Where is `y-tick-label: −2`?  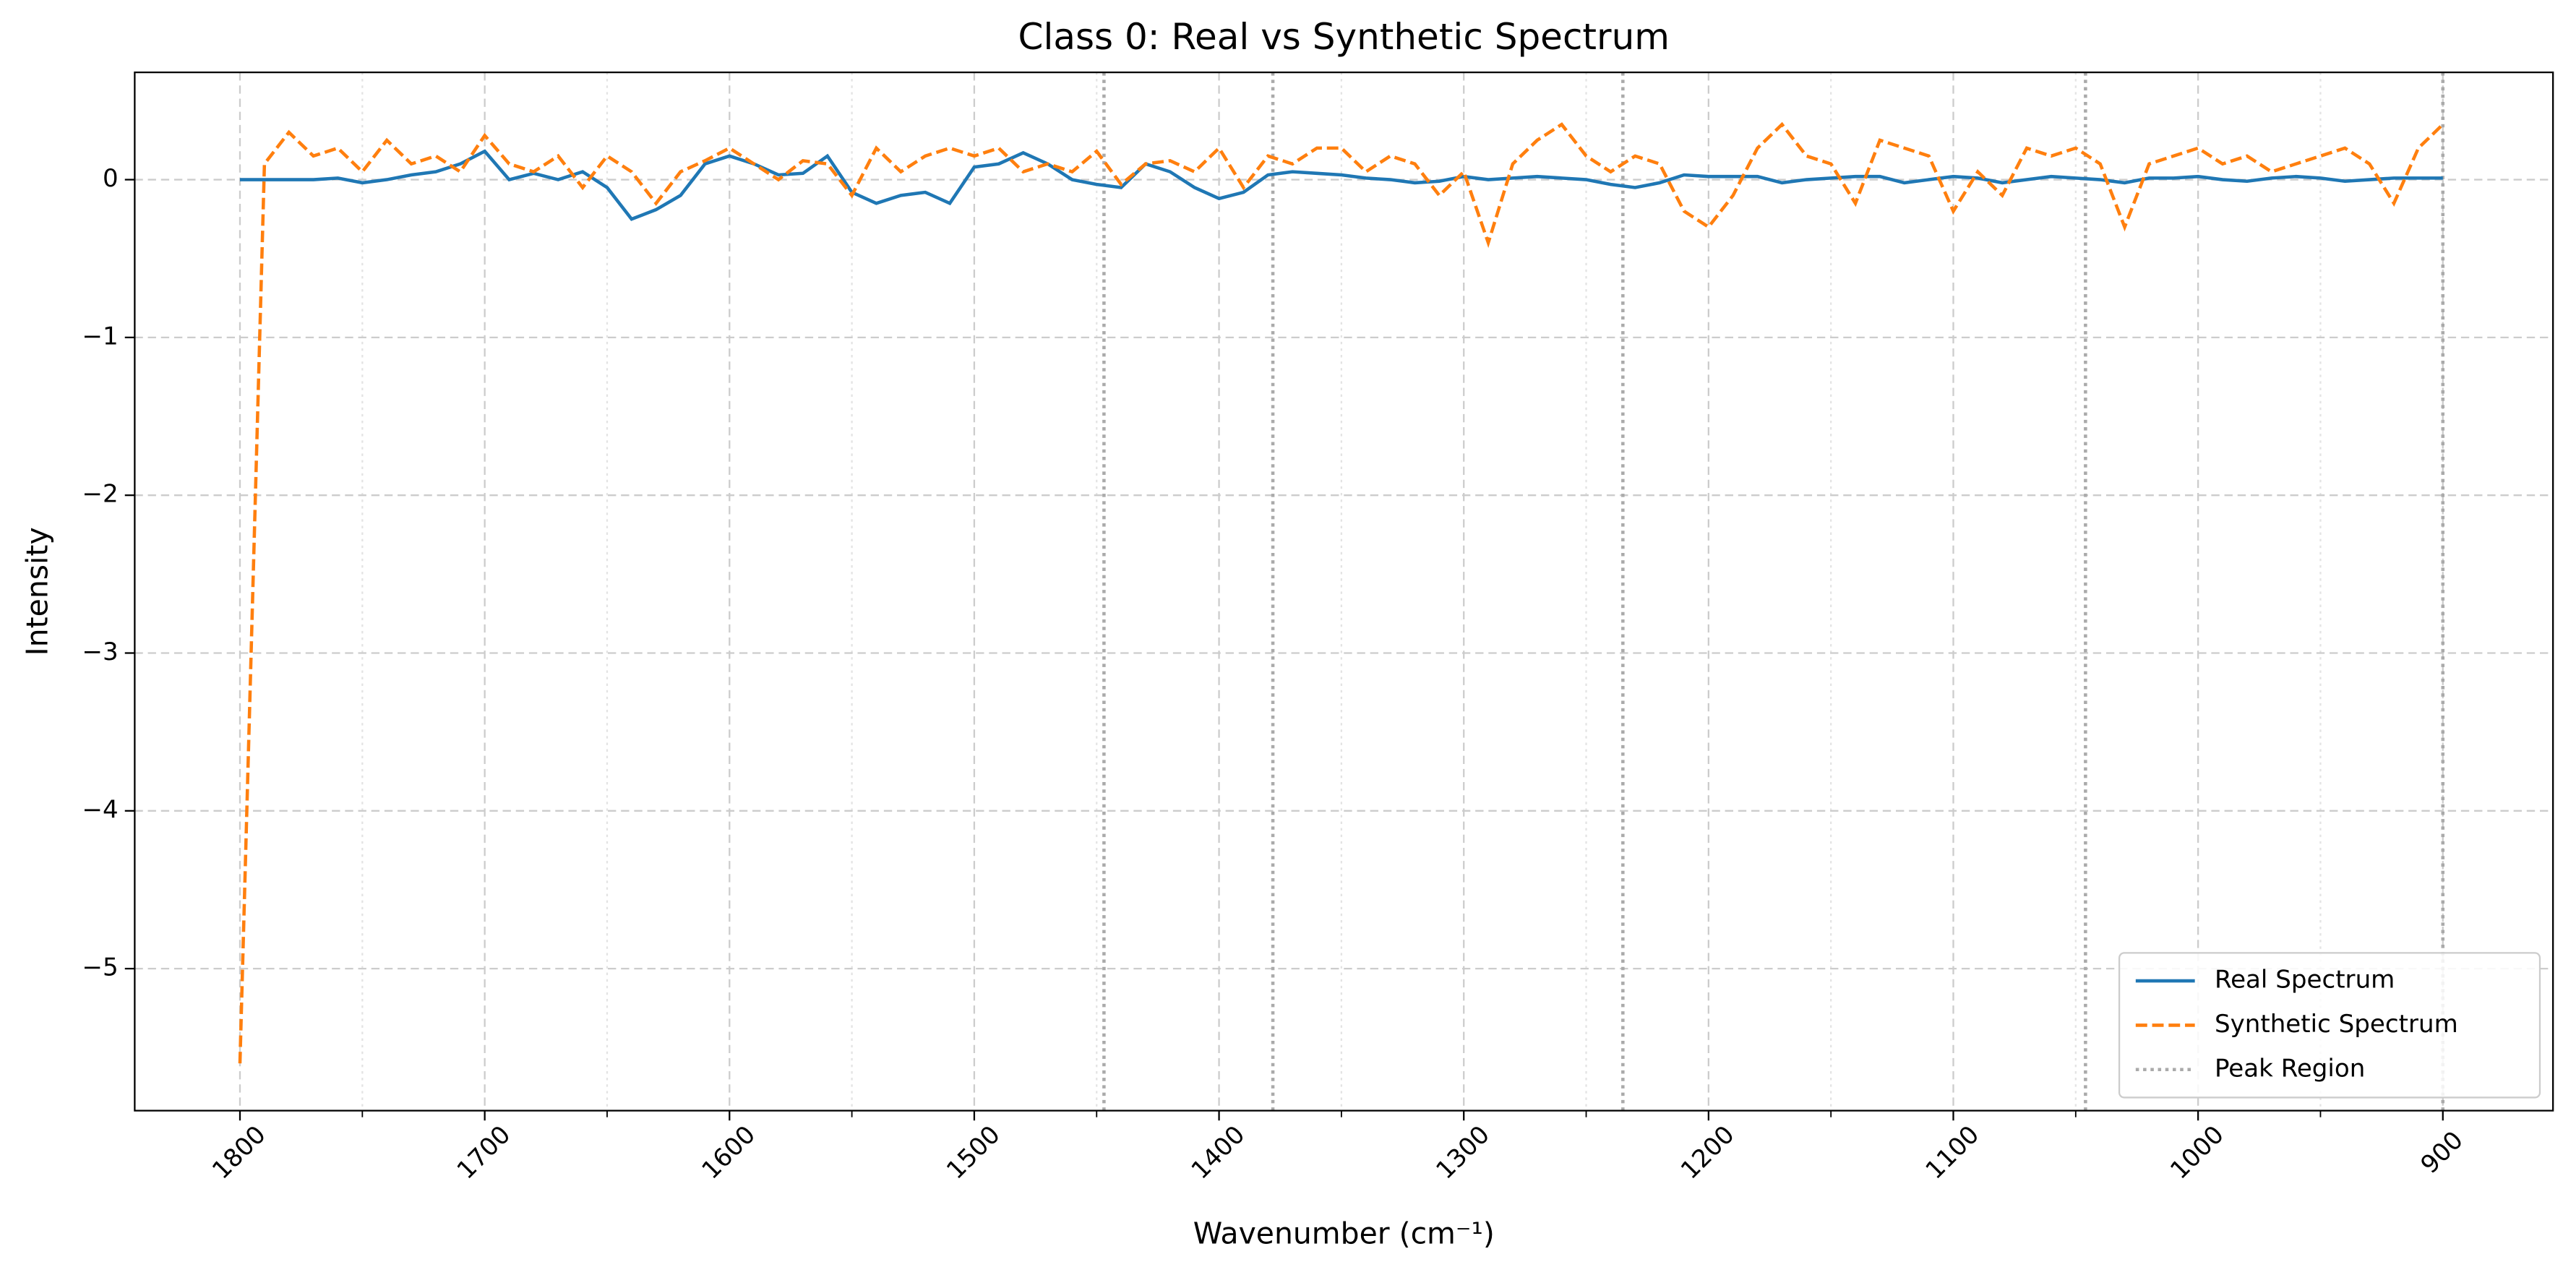
y-tick-label: −2 is located at coordinates (100, 494).